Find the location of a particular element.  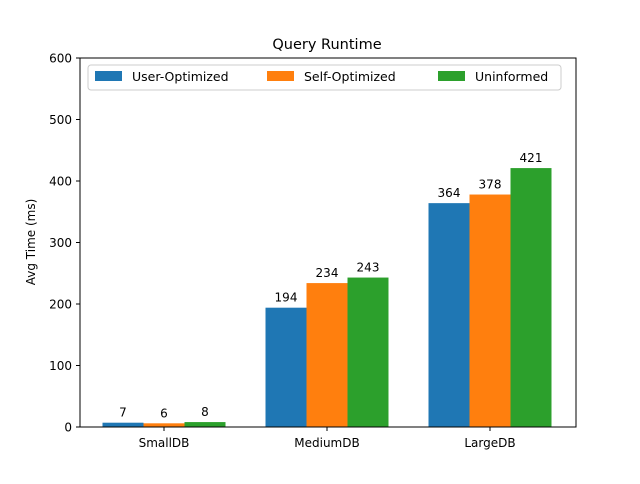

x-axis: SmallDB MediumDB LargeDB is located at coordinates (327, 438).